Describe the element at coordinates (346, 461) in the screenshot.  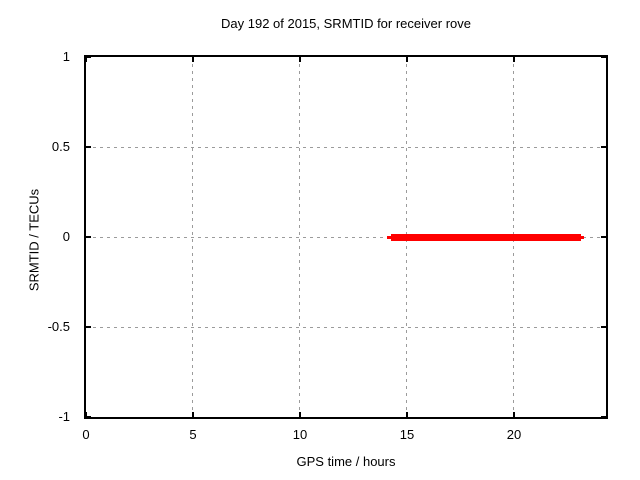
I see `x-axis-label: GPS time / hours` at that location.